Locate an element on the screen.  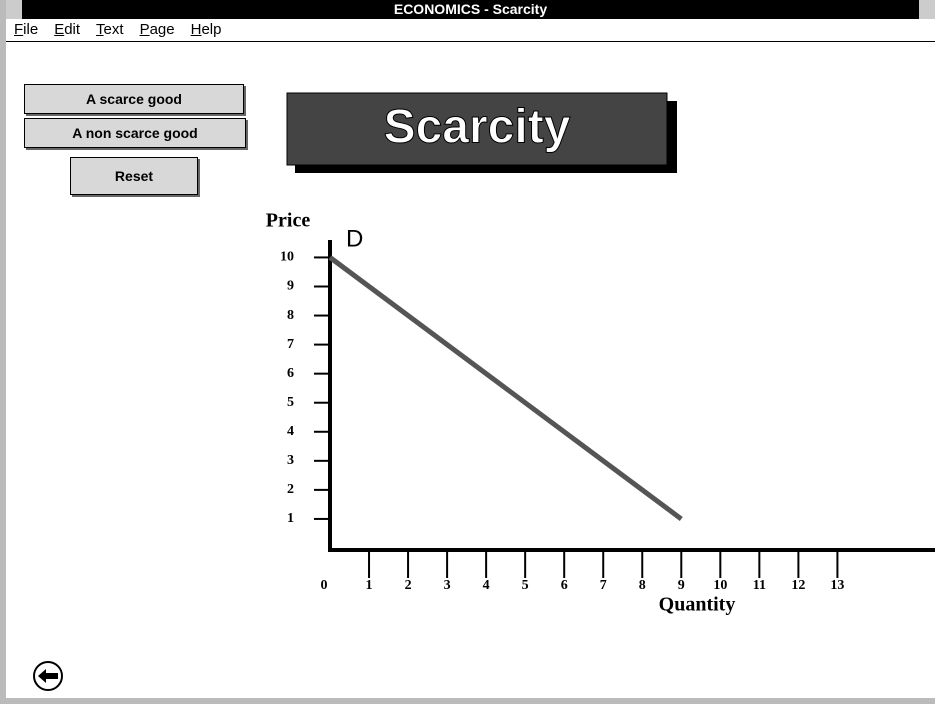
banner-title: Scarcity is located at coordinates (477, 127).